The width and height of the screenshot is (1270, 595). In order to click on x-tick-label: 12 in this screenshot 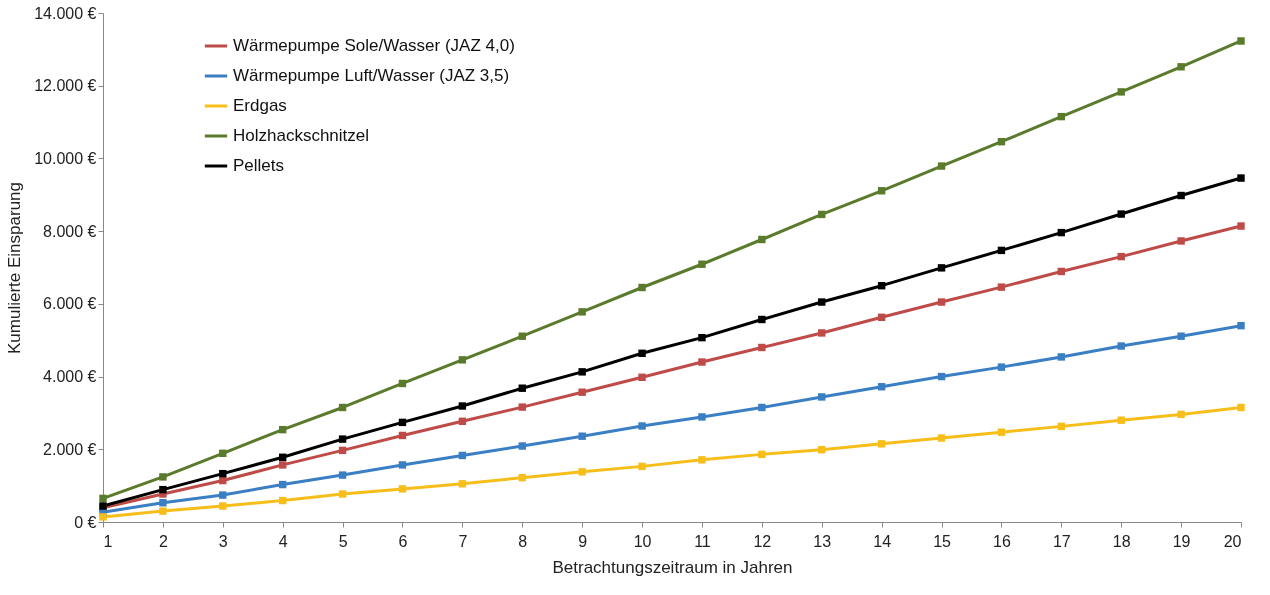, I will do `click(762, 541)`.